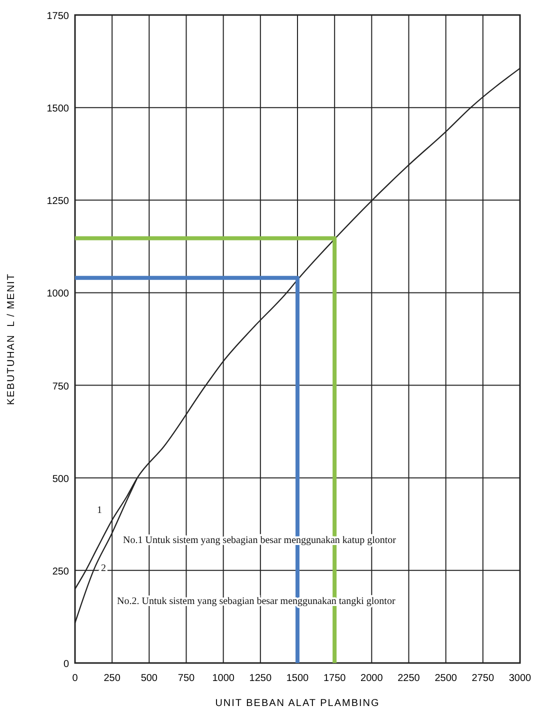  I want to click on y-tick-label: 1750, so click(58, 16).